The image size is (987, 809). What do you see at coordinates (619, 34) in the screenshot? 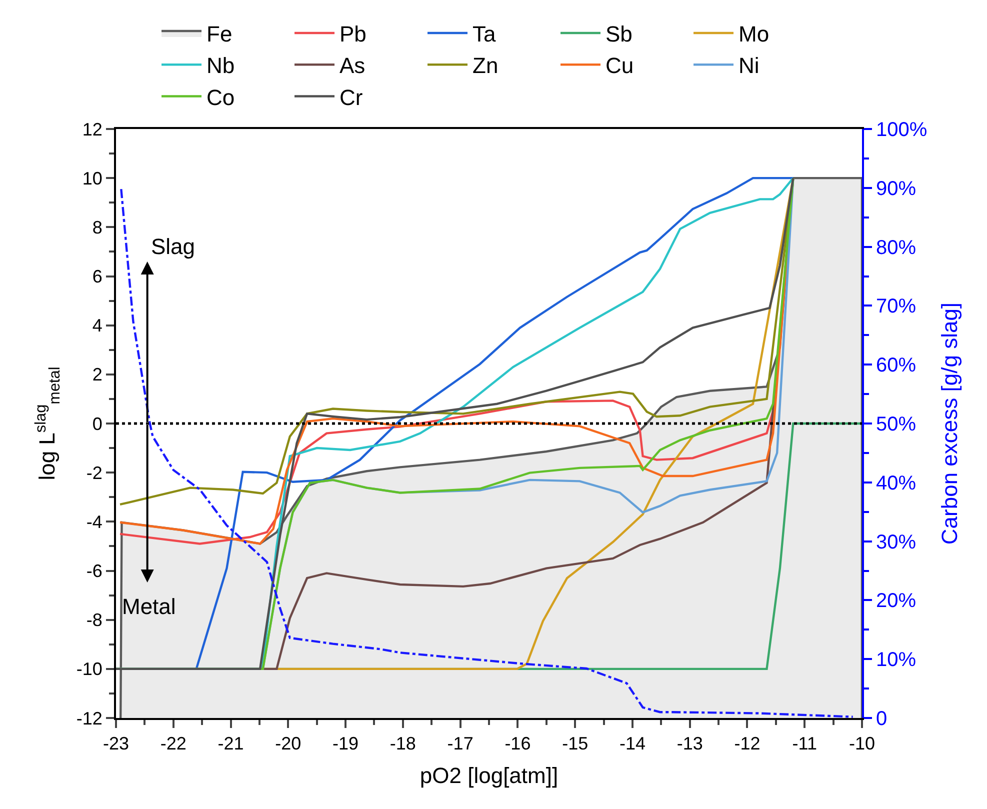
I see `legend-label: Sb` at bounding box center [619, 34].